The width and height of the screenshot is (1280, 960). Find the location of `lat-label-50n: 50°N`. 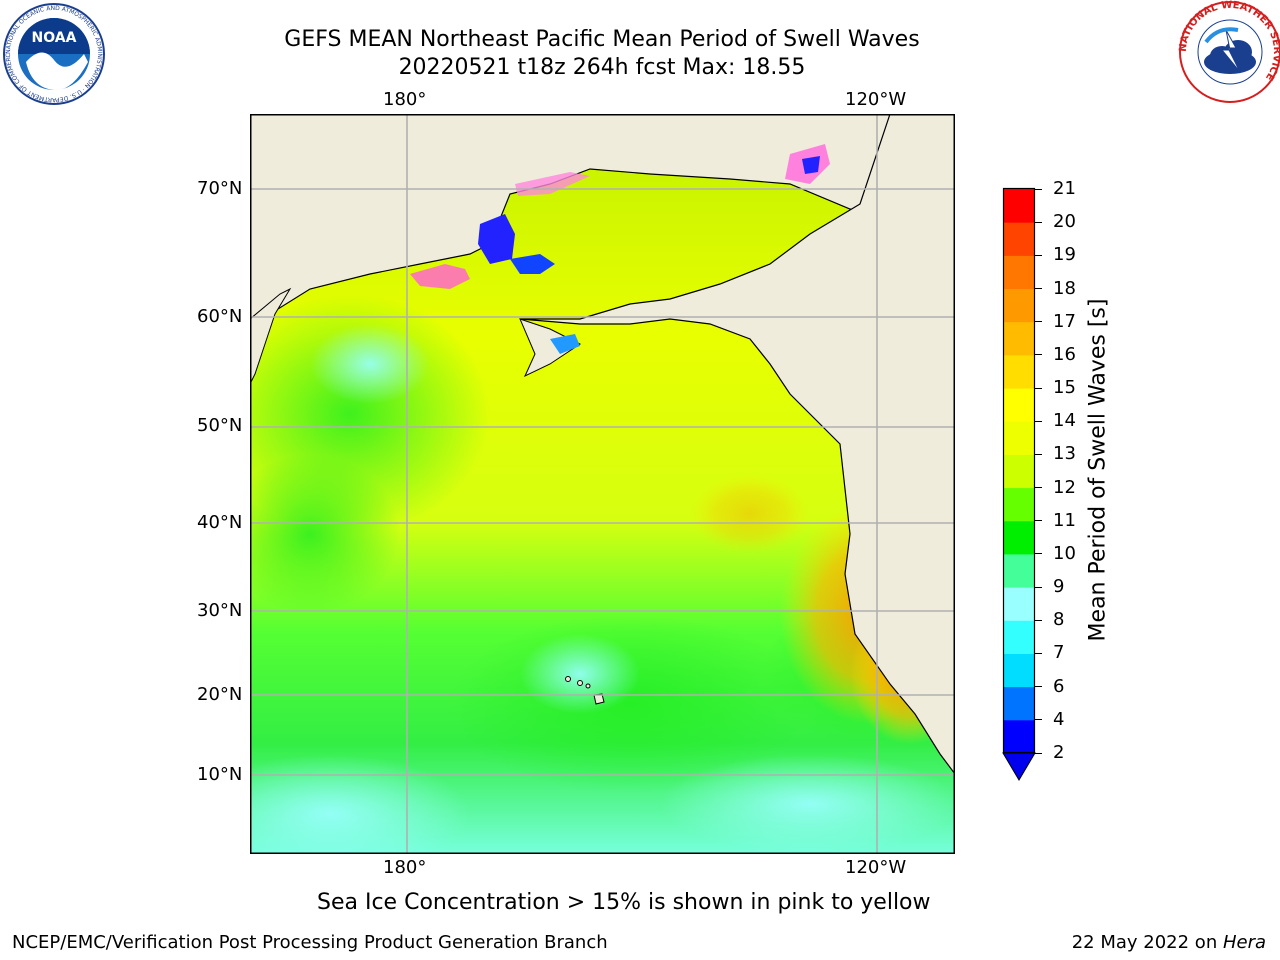

lat-label-50n: 50°N is located at coordinates (220, 425).